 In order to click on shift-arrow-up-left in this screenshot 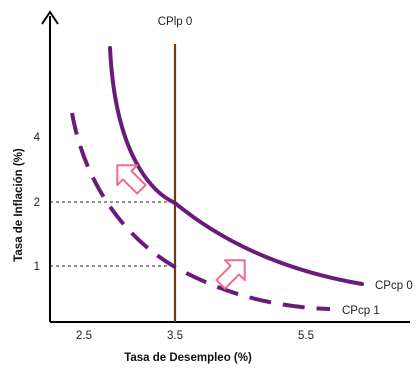, I will do `click(131, 179)`.